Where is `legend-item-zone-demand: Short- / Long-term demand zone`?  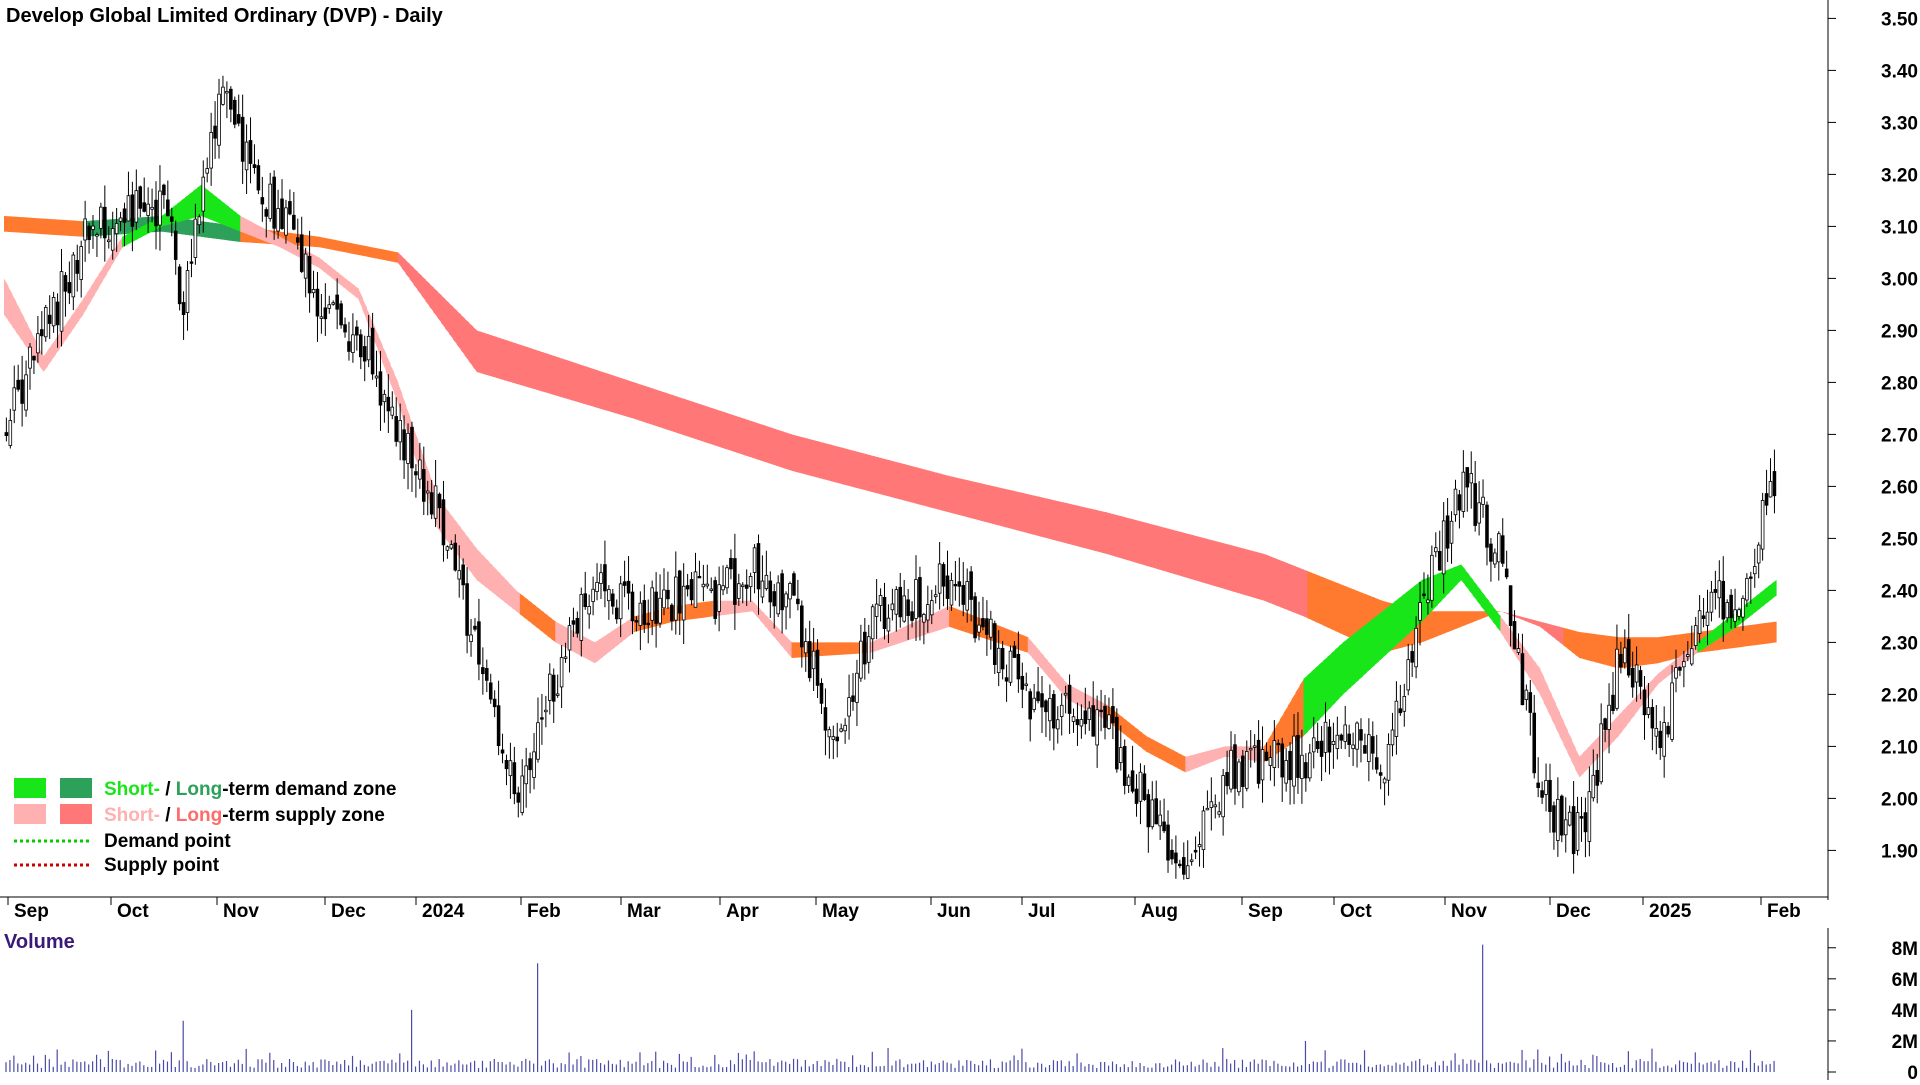
legend-item-zone-demand: Short- / Long-term demand zone is located at coordinates (205, 789).